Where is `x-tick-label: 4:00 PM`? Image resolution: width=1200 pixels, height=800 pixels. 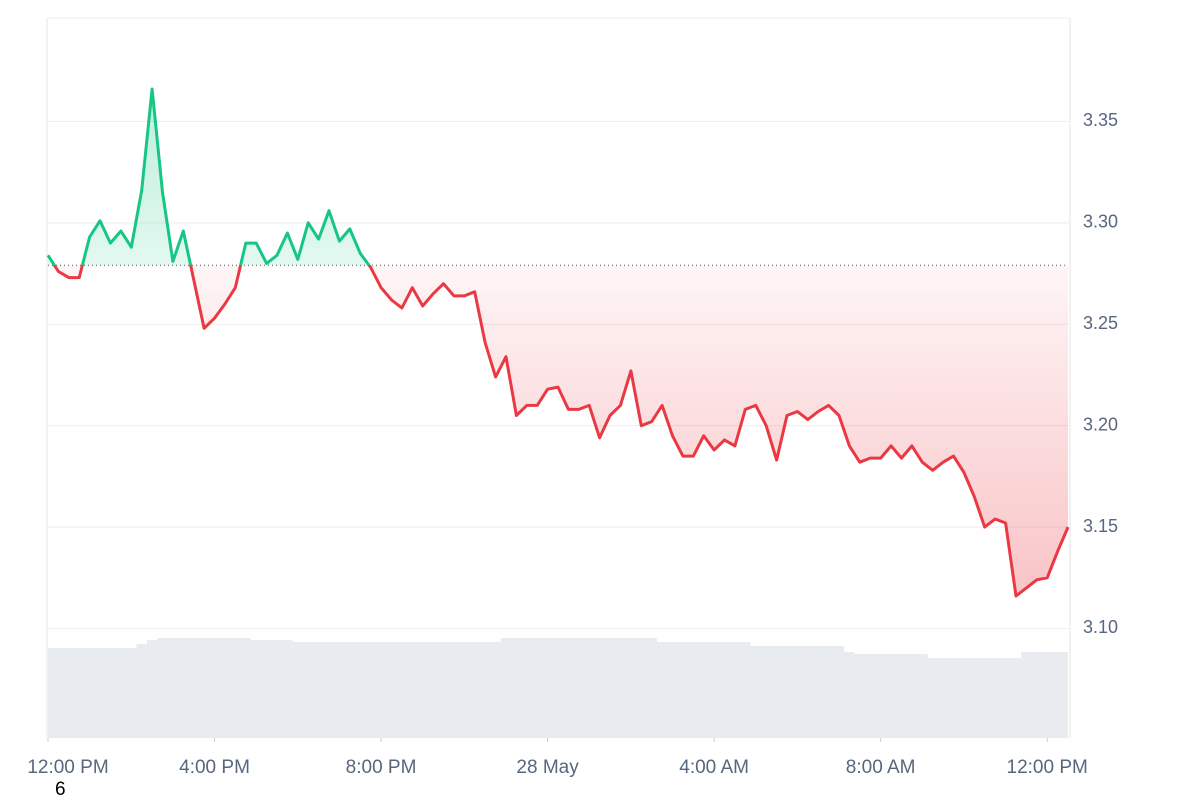
x-tick-label: 4:00 PM is located at coordinates (214, 767).